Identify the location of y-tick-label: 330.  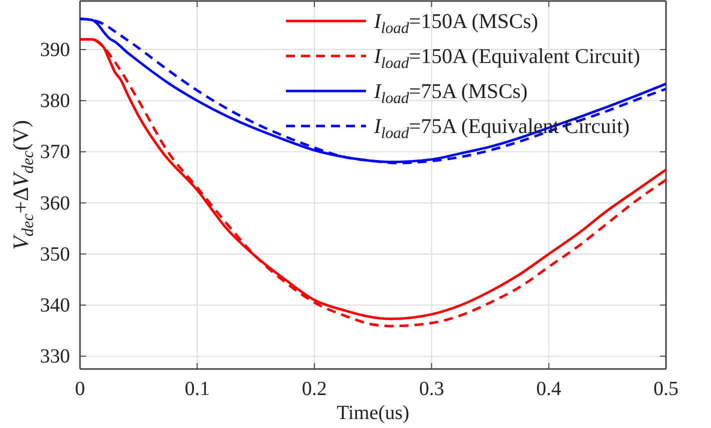
(55, 357).